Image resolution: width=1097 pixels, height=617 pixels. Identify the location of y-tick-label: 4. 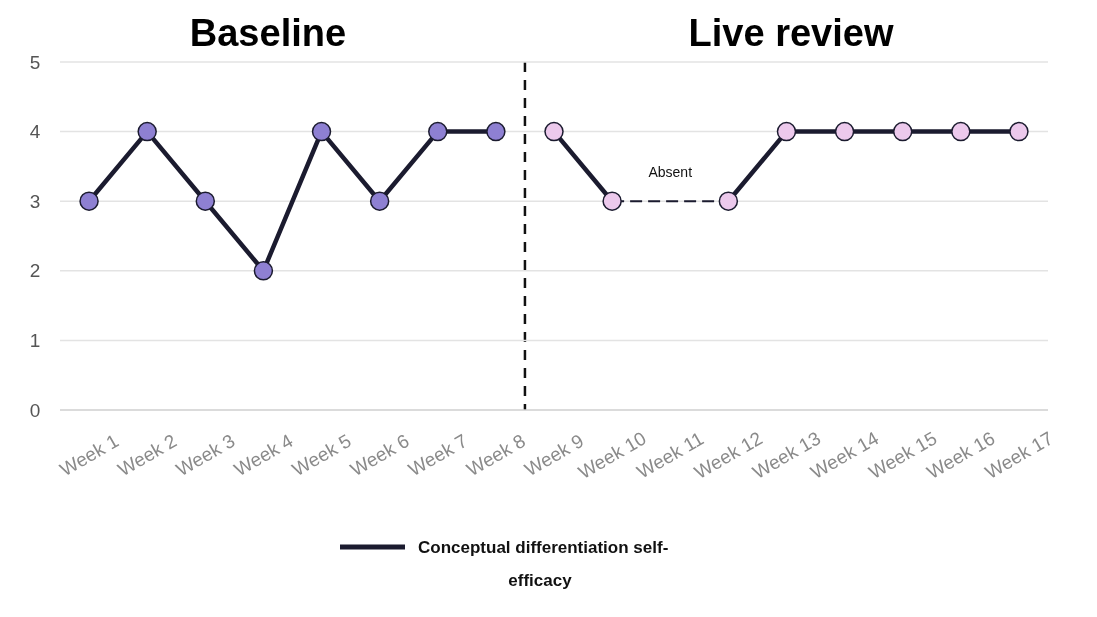
(35, 132).